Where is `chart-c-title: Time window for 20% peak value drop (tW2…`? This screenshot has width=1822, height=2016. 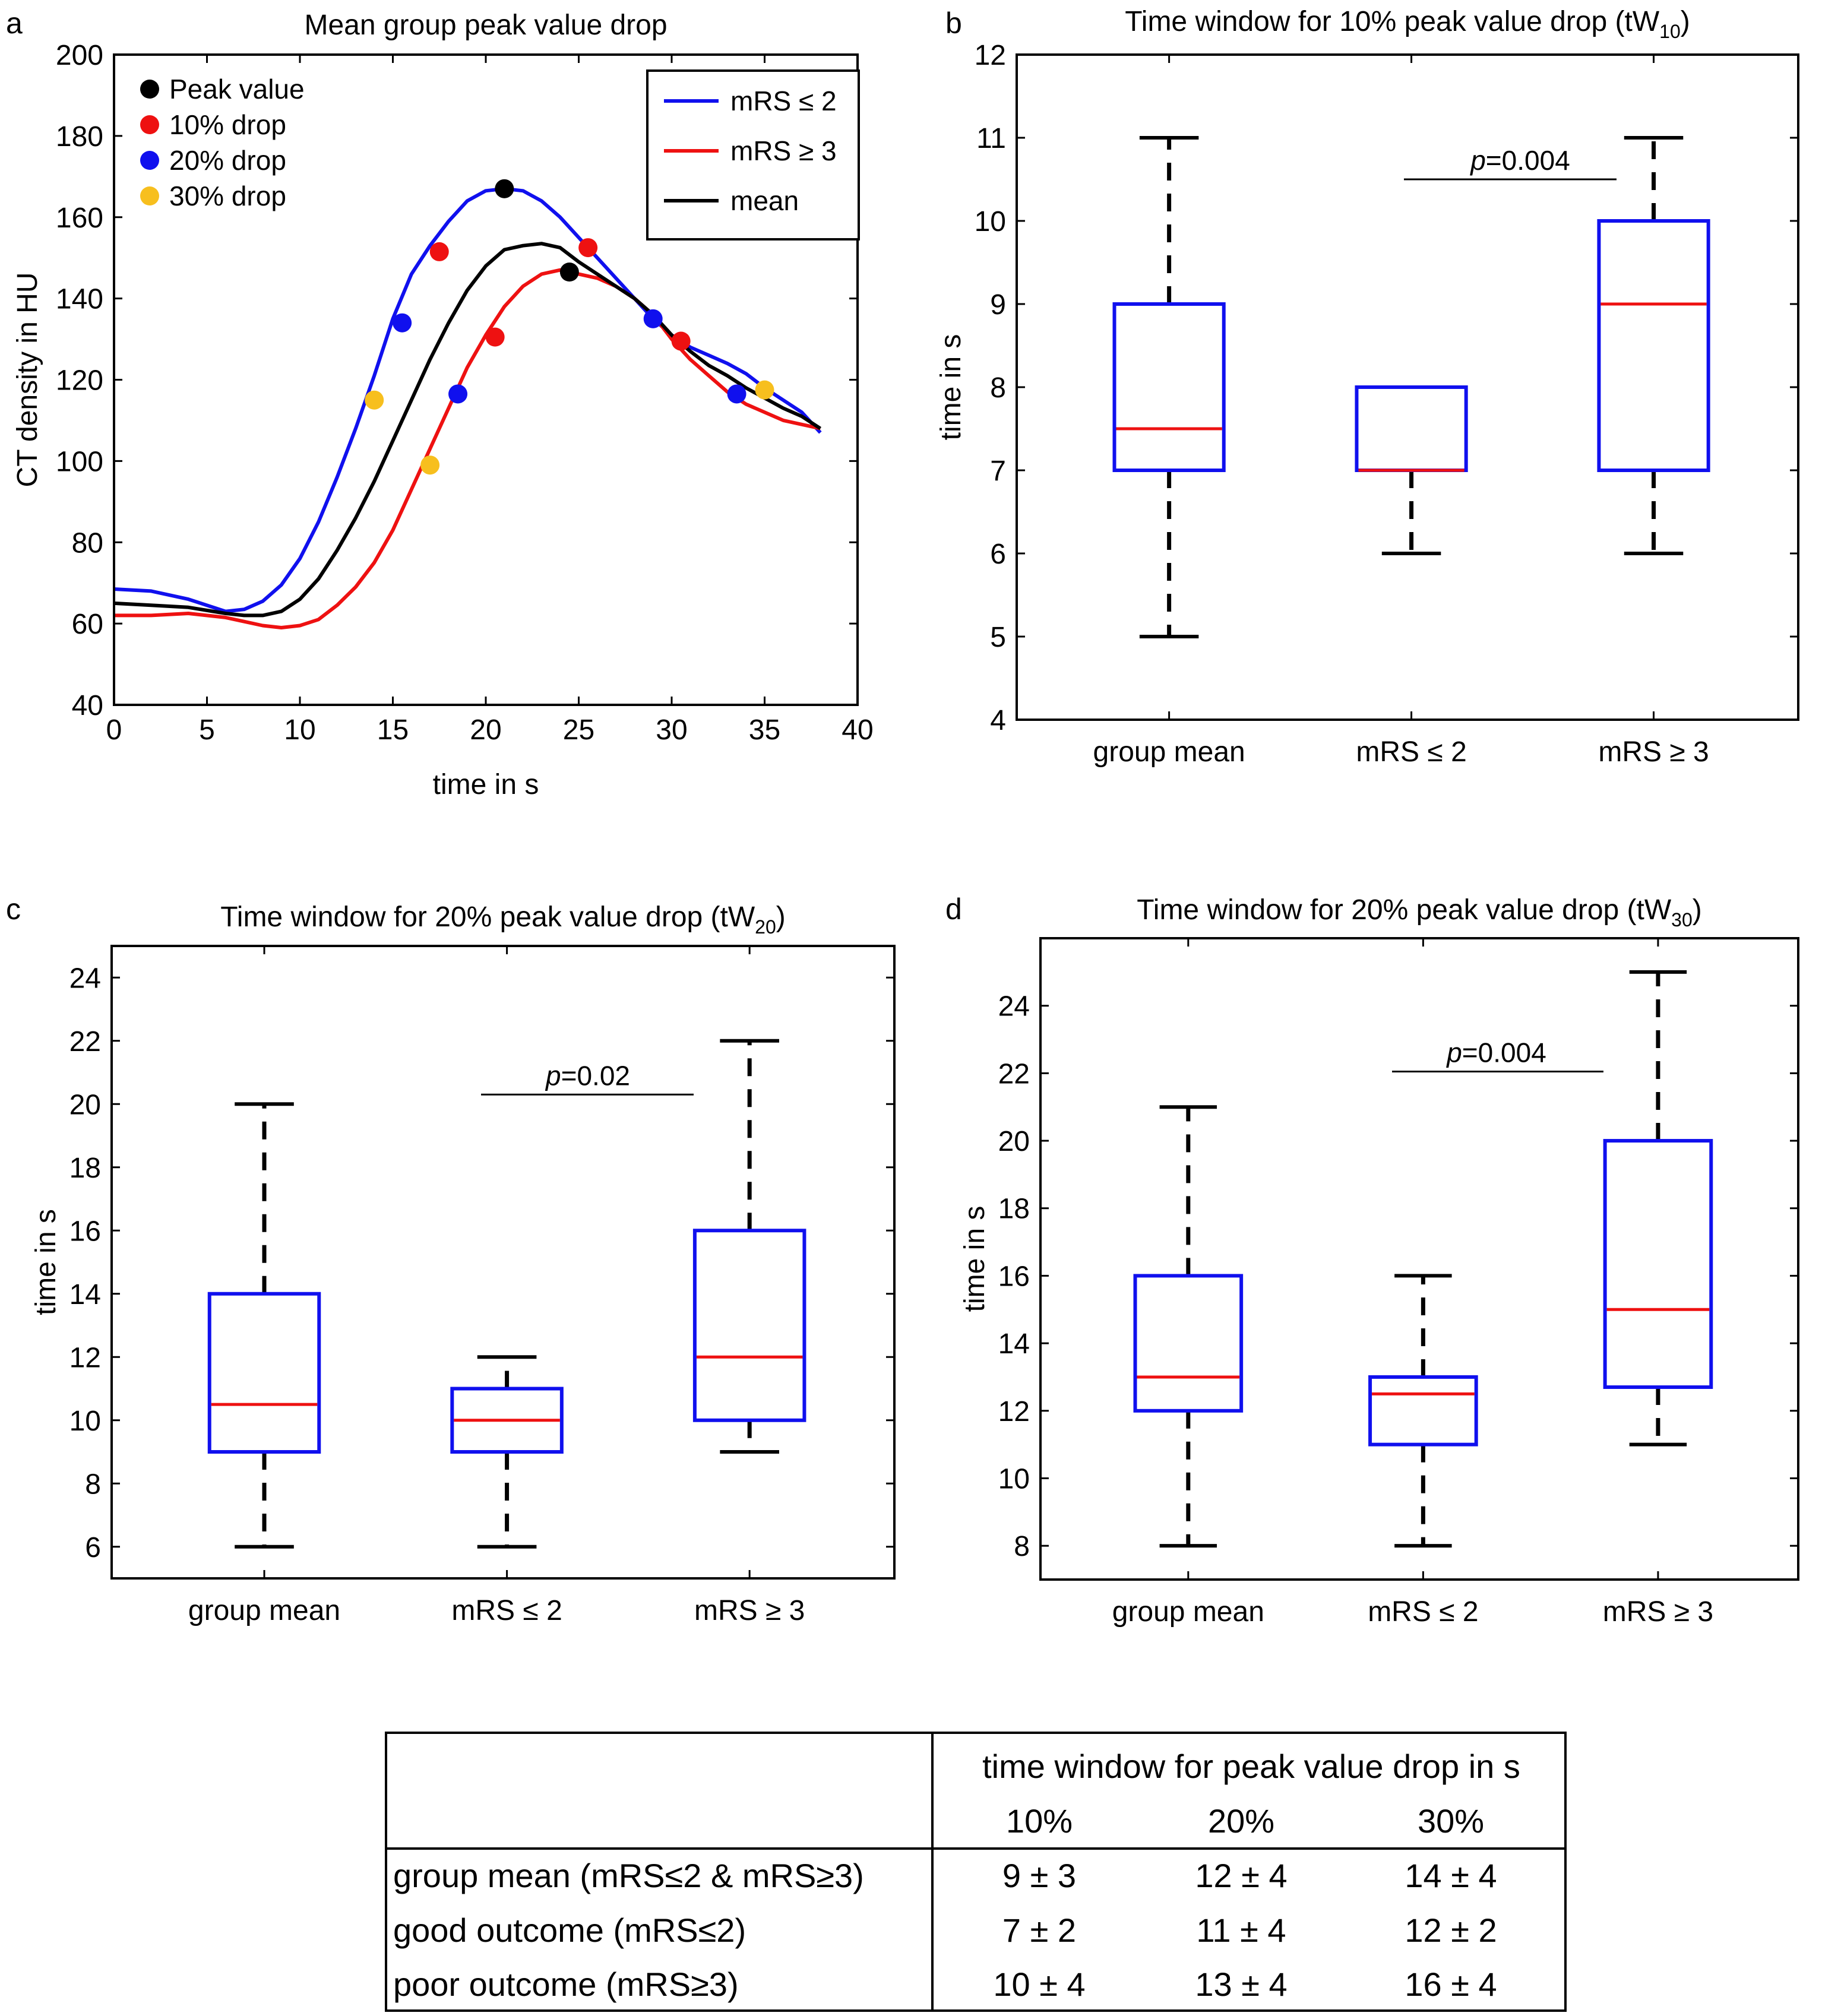 chart-c-title: Time window for 20% peak value drop (tW2… is located at coordinates (503, 919).